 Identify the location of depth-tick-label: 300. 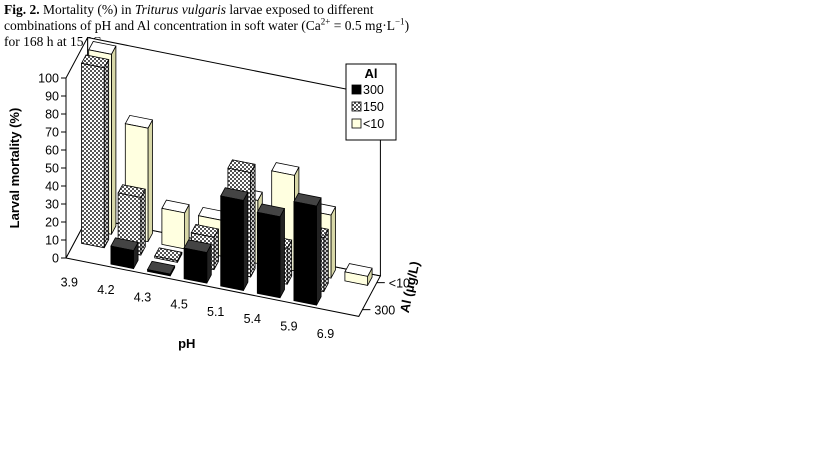
(384, 311).